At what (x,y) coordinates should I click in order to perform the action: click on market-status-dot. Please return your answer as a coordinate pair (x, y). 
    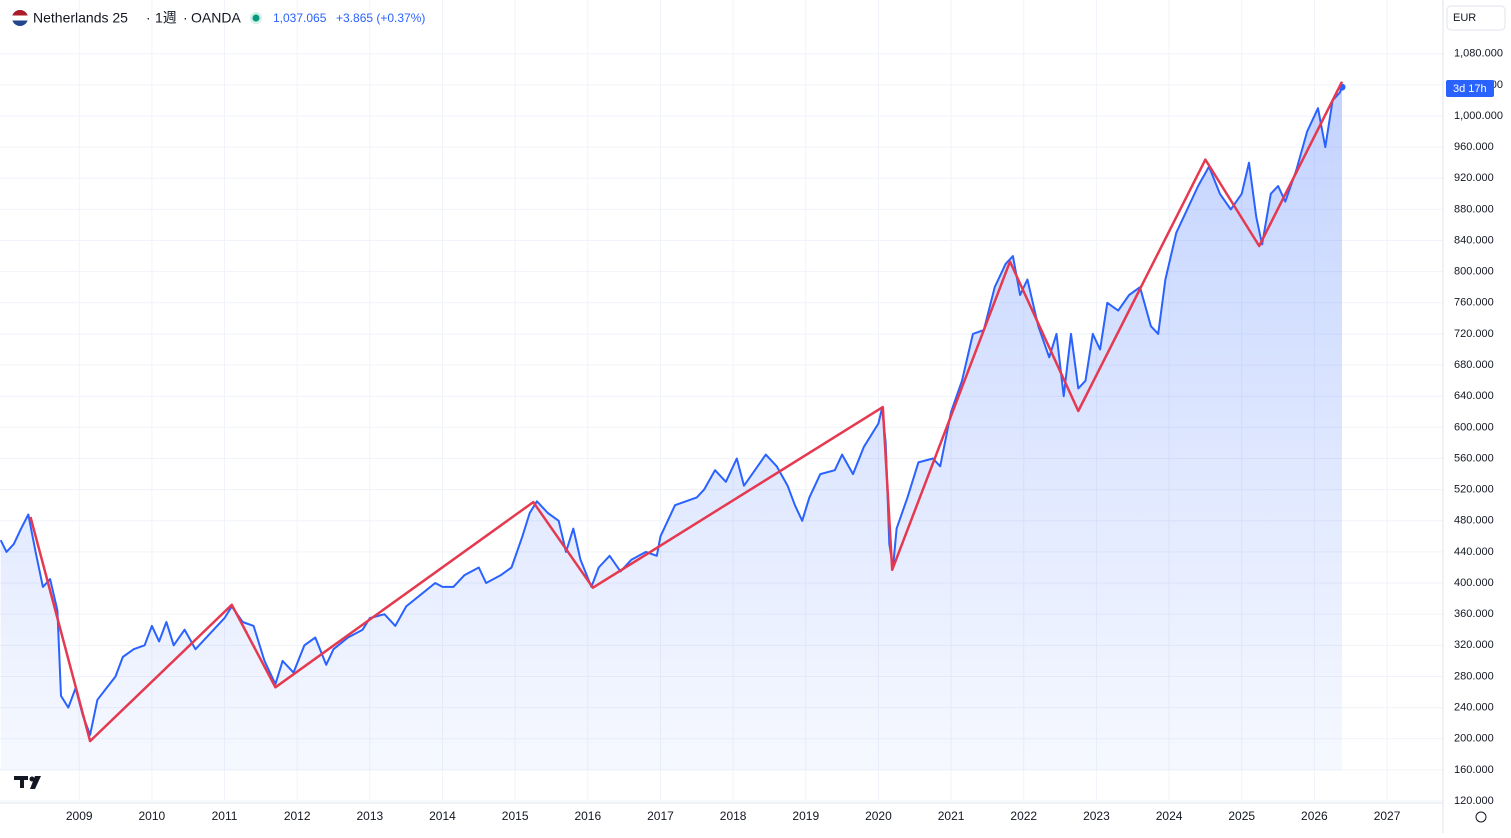
    Looking at the image, I should click on (256, 18).